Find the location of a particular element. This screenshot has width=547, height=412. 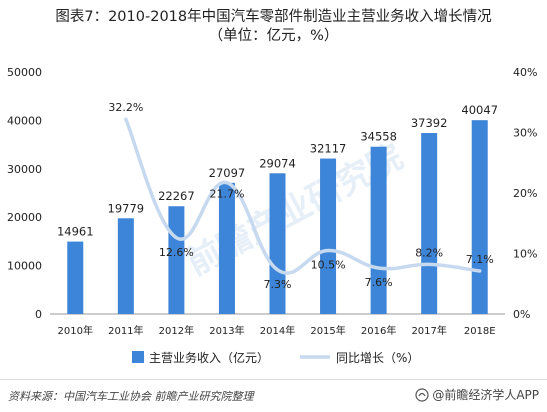

y-right-tick-label: 40% is located at coordinates (525, 72).